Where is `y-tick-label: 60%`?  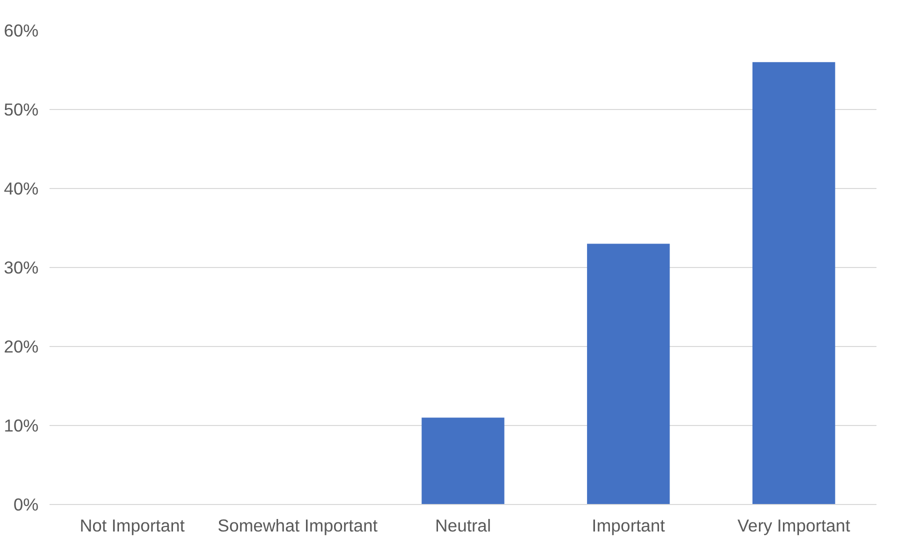
y-tick-label: 60% is located at coordinates (21, 30).